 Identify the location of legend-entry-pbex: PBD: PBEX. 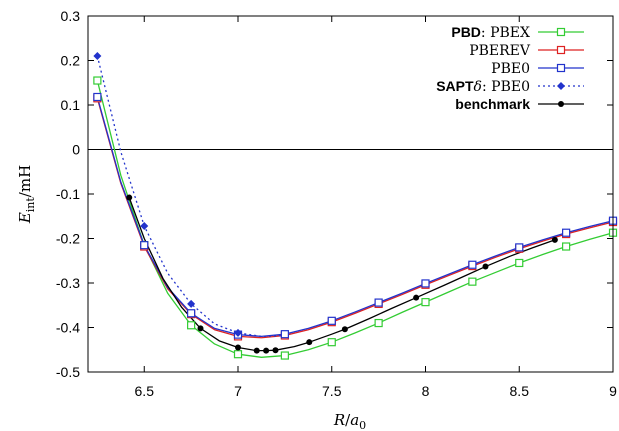
(490, 32).